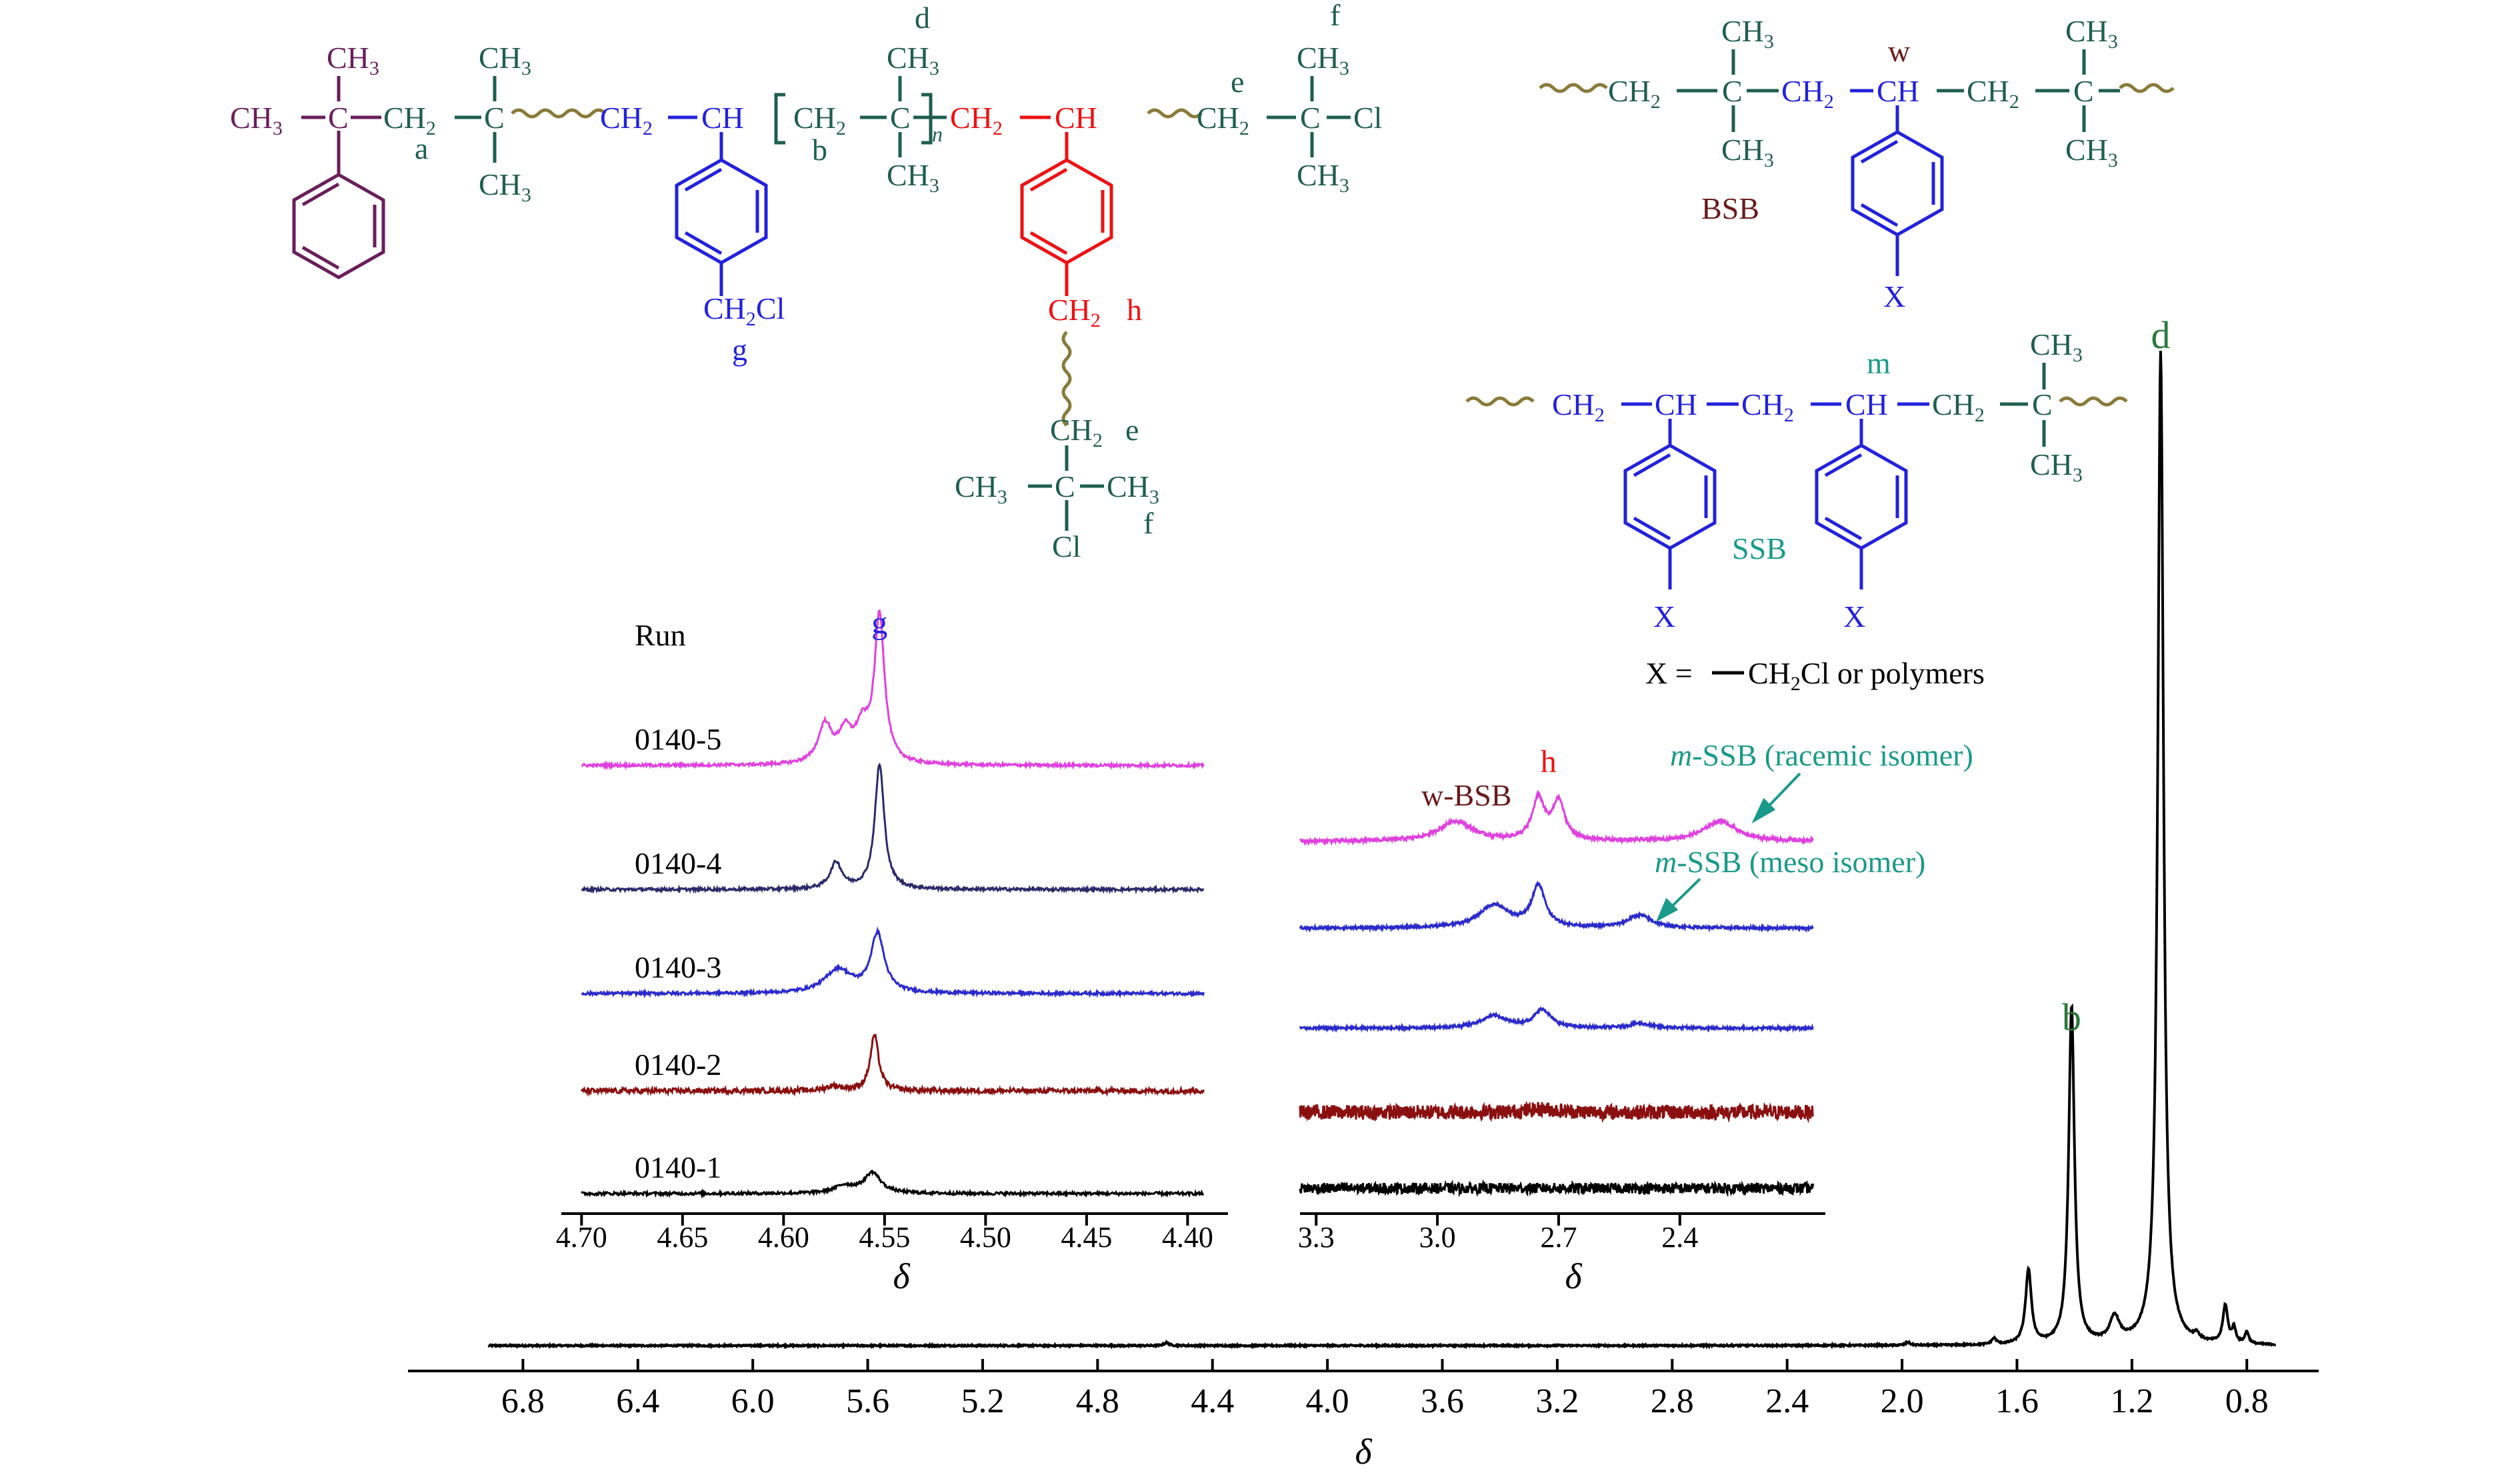  I want to click on meso-arrow-head, so click(1667, 910).